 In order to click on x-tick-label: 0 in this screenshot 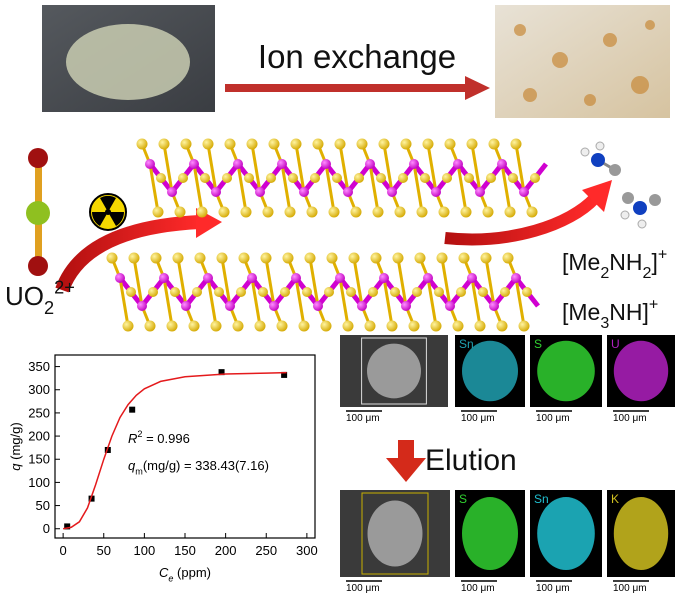, I will do `click(63, 550)`.